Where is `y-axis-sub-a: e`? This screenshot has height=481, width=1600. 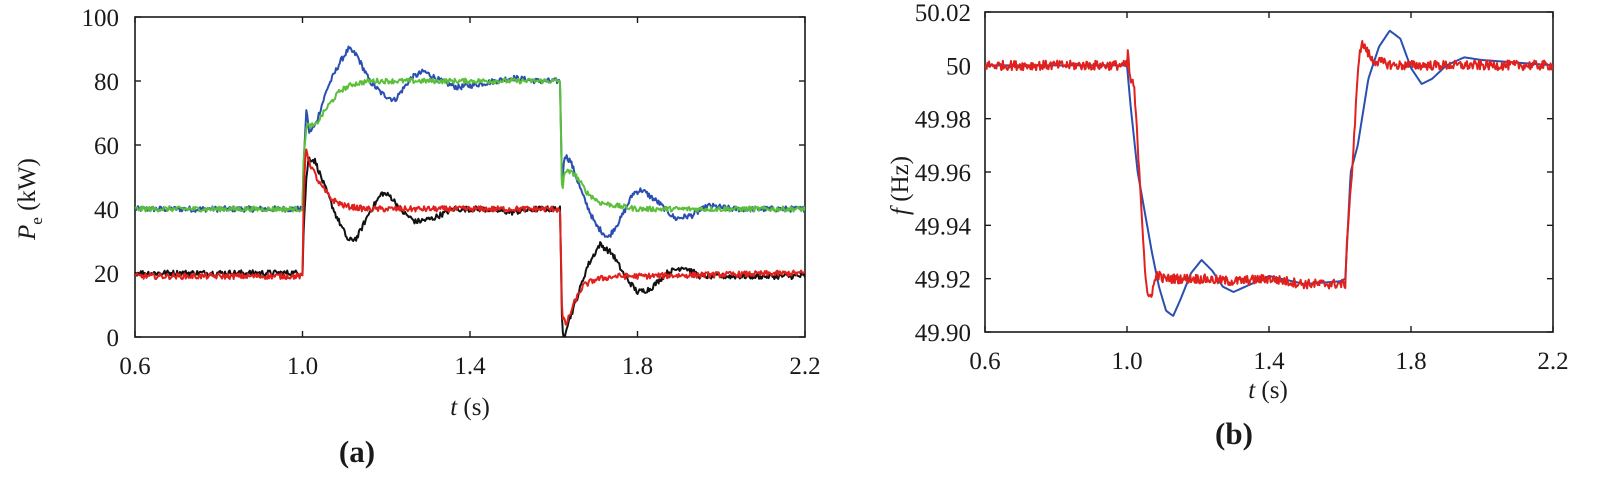
y-axis-sub-a: e is located at coordinates (36, 221).